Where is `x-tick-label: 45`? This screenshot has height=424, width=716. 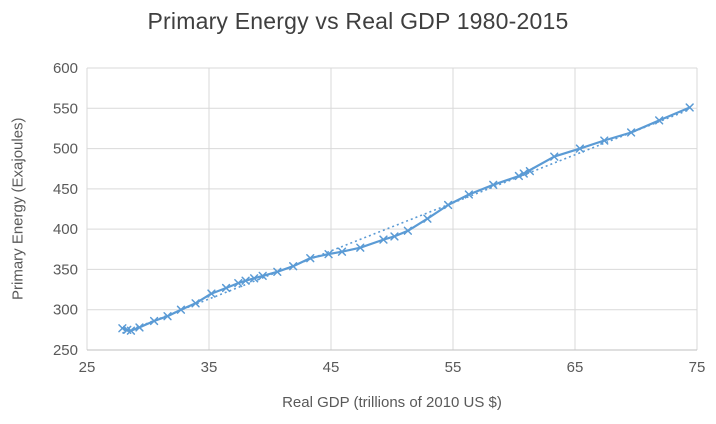
x-tick-label: 45 is located at coordinates (331, 367).